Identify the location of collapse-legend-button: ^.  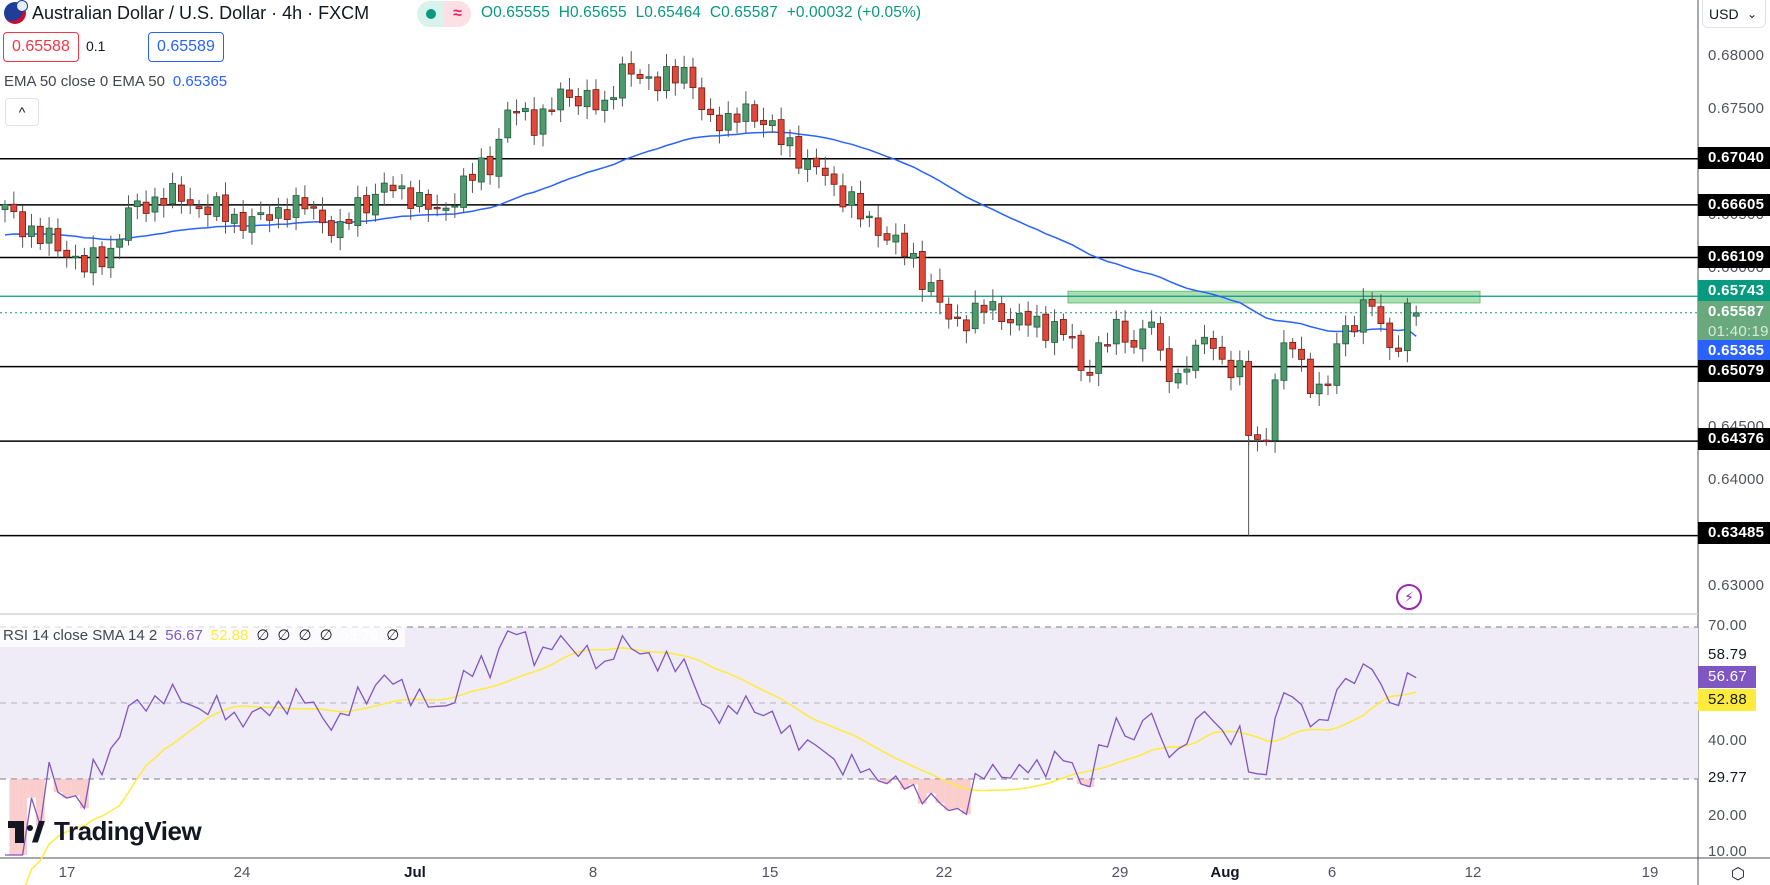
(22, 112).